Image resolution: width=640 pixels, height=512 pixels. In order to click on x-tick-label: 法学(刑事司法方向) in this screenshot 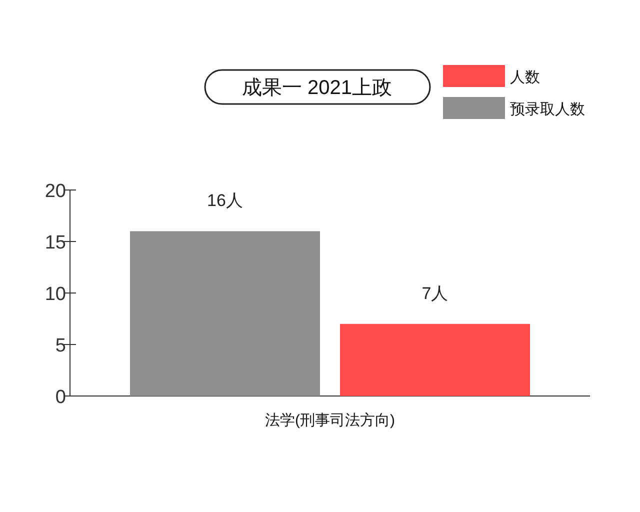, I will do `click(330, 420)`.